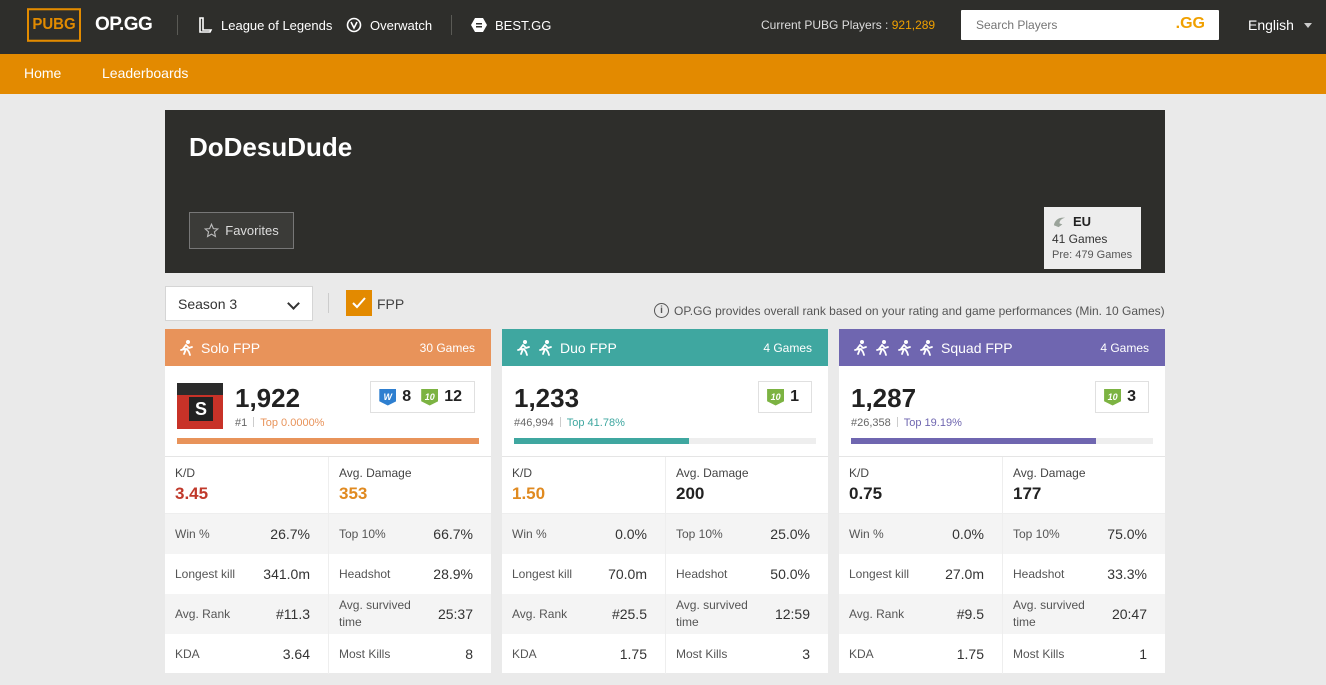  I want to click on badge-count: 12, so click(453, 396).